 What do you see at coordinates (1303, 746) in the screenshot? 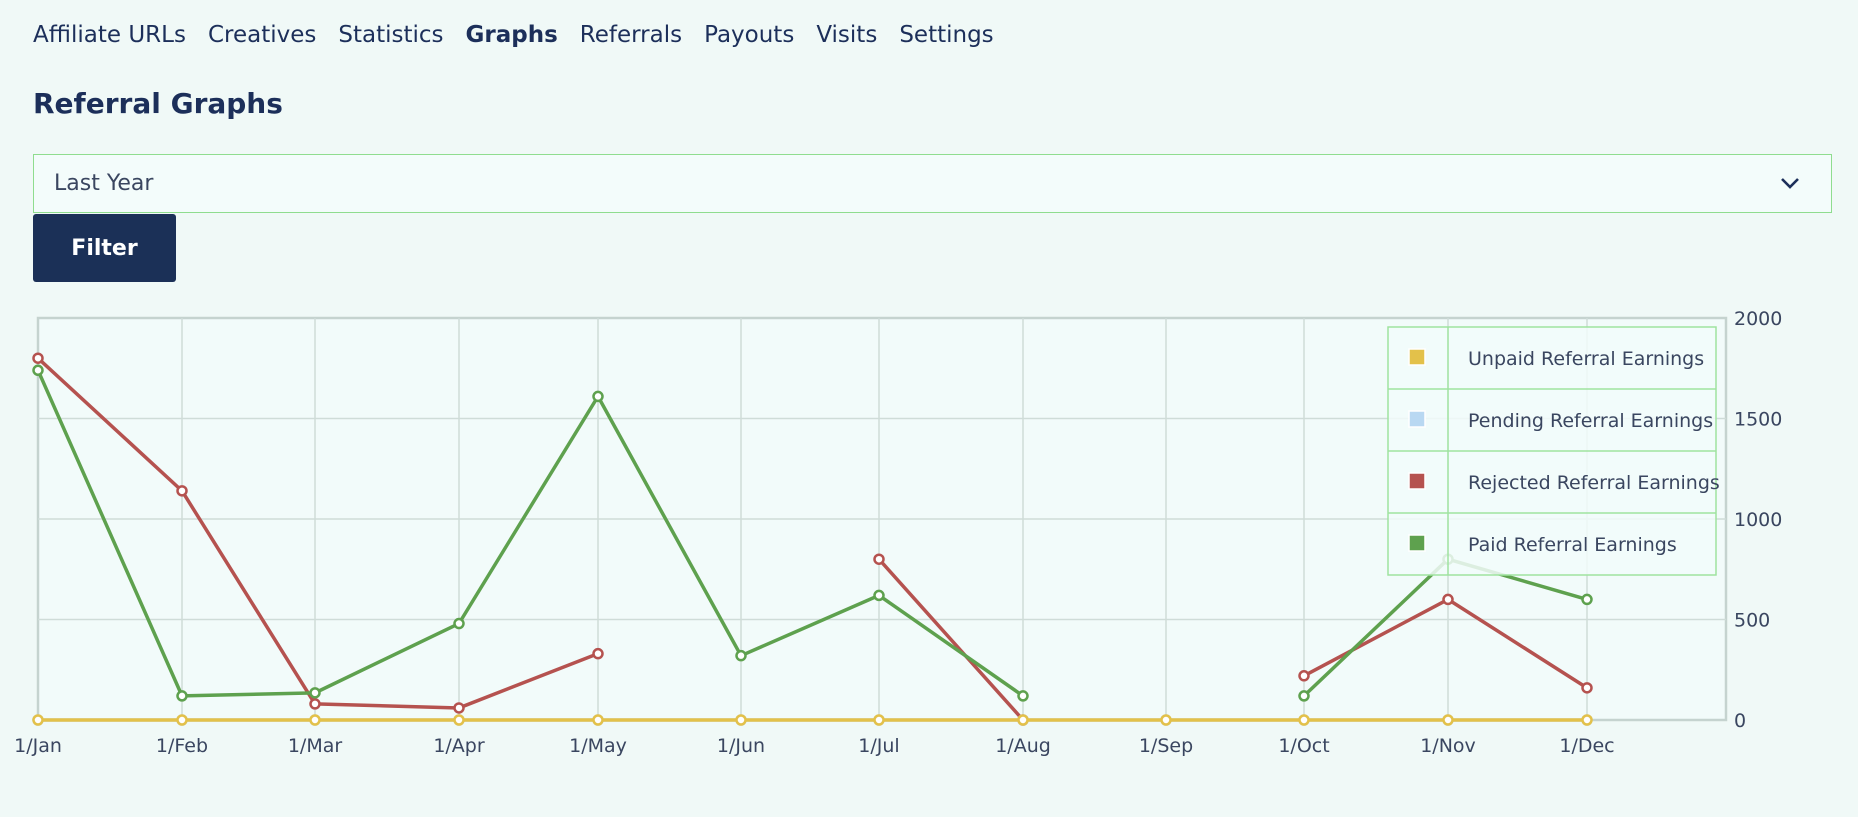
I see `x-tick-label: 1/Oct` at bounding box center [1303, 746].